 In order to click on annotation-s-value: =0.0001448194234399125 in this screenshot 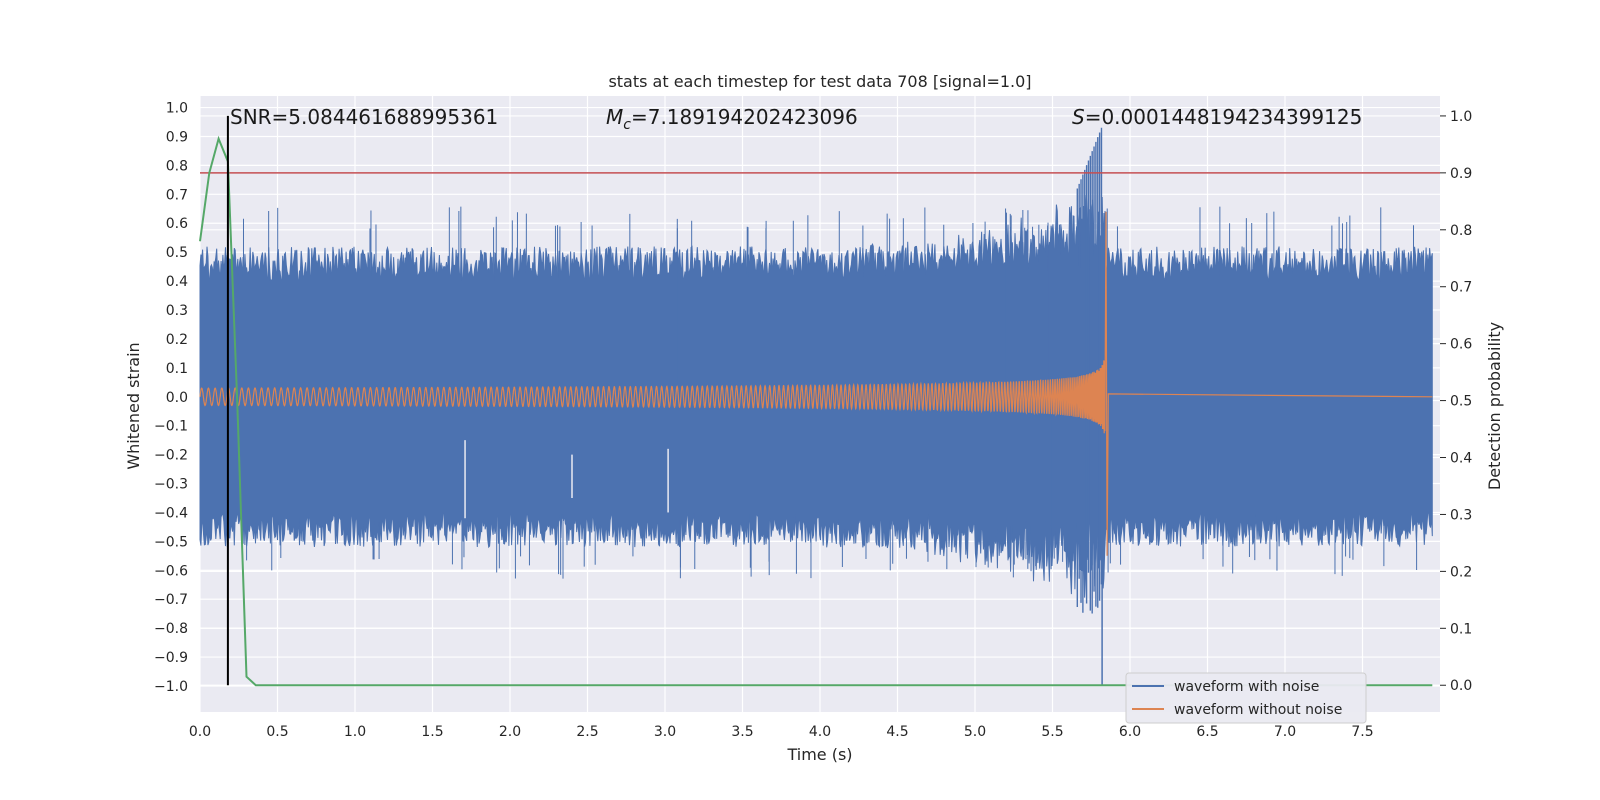, I will do `click(1224, 117)`.